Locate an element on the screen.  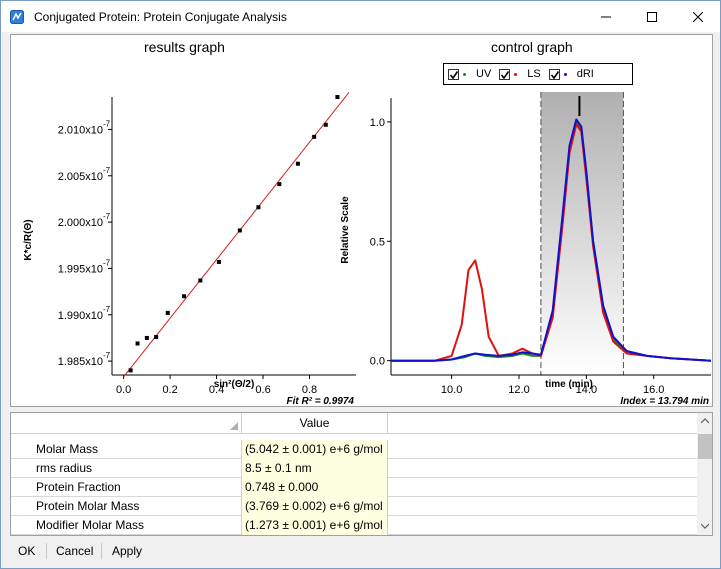
y-tick-label: 1.995x10 is located at coordinates (80, 269).